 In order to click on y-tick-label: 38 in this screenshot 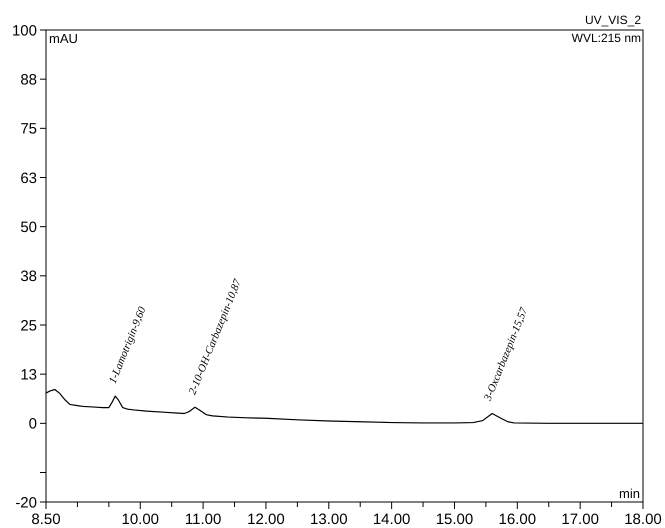, I will do `click(28, 277)`.